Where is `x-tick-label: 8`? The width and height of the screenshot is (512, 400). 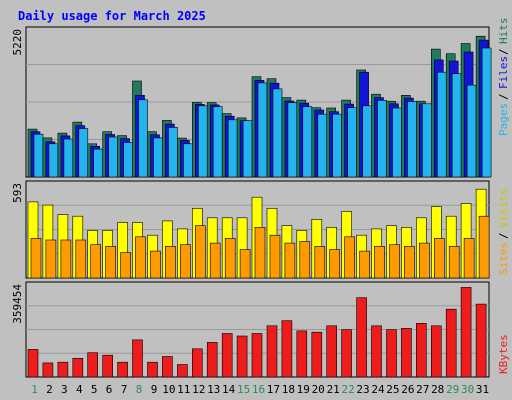 x-tick-label: 8 is located at coordinates (139, 389).